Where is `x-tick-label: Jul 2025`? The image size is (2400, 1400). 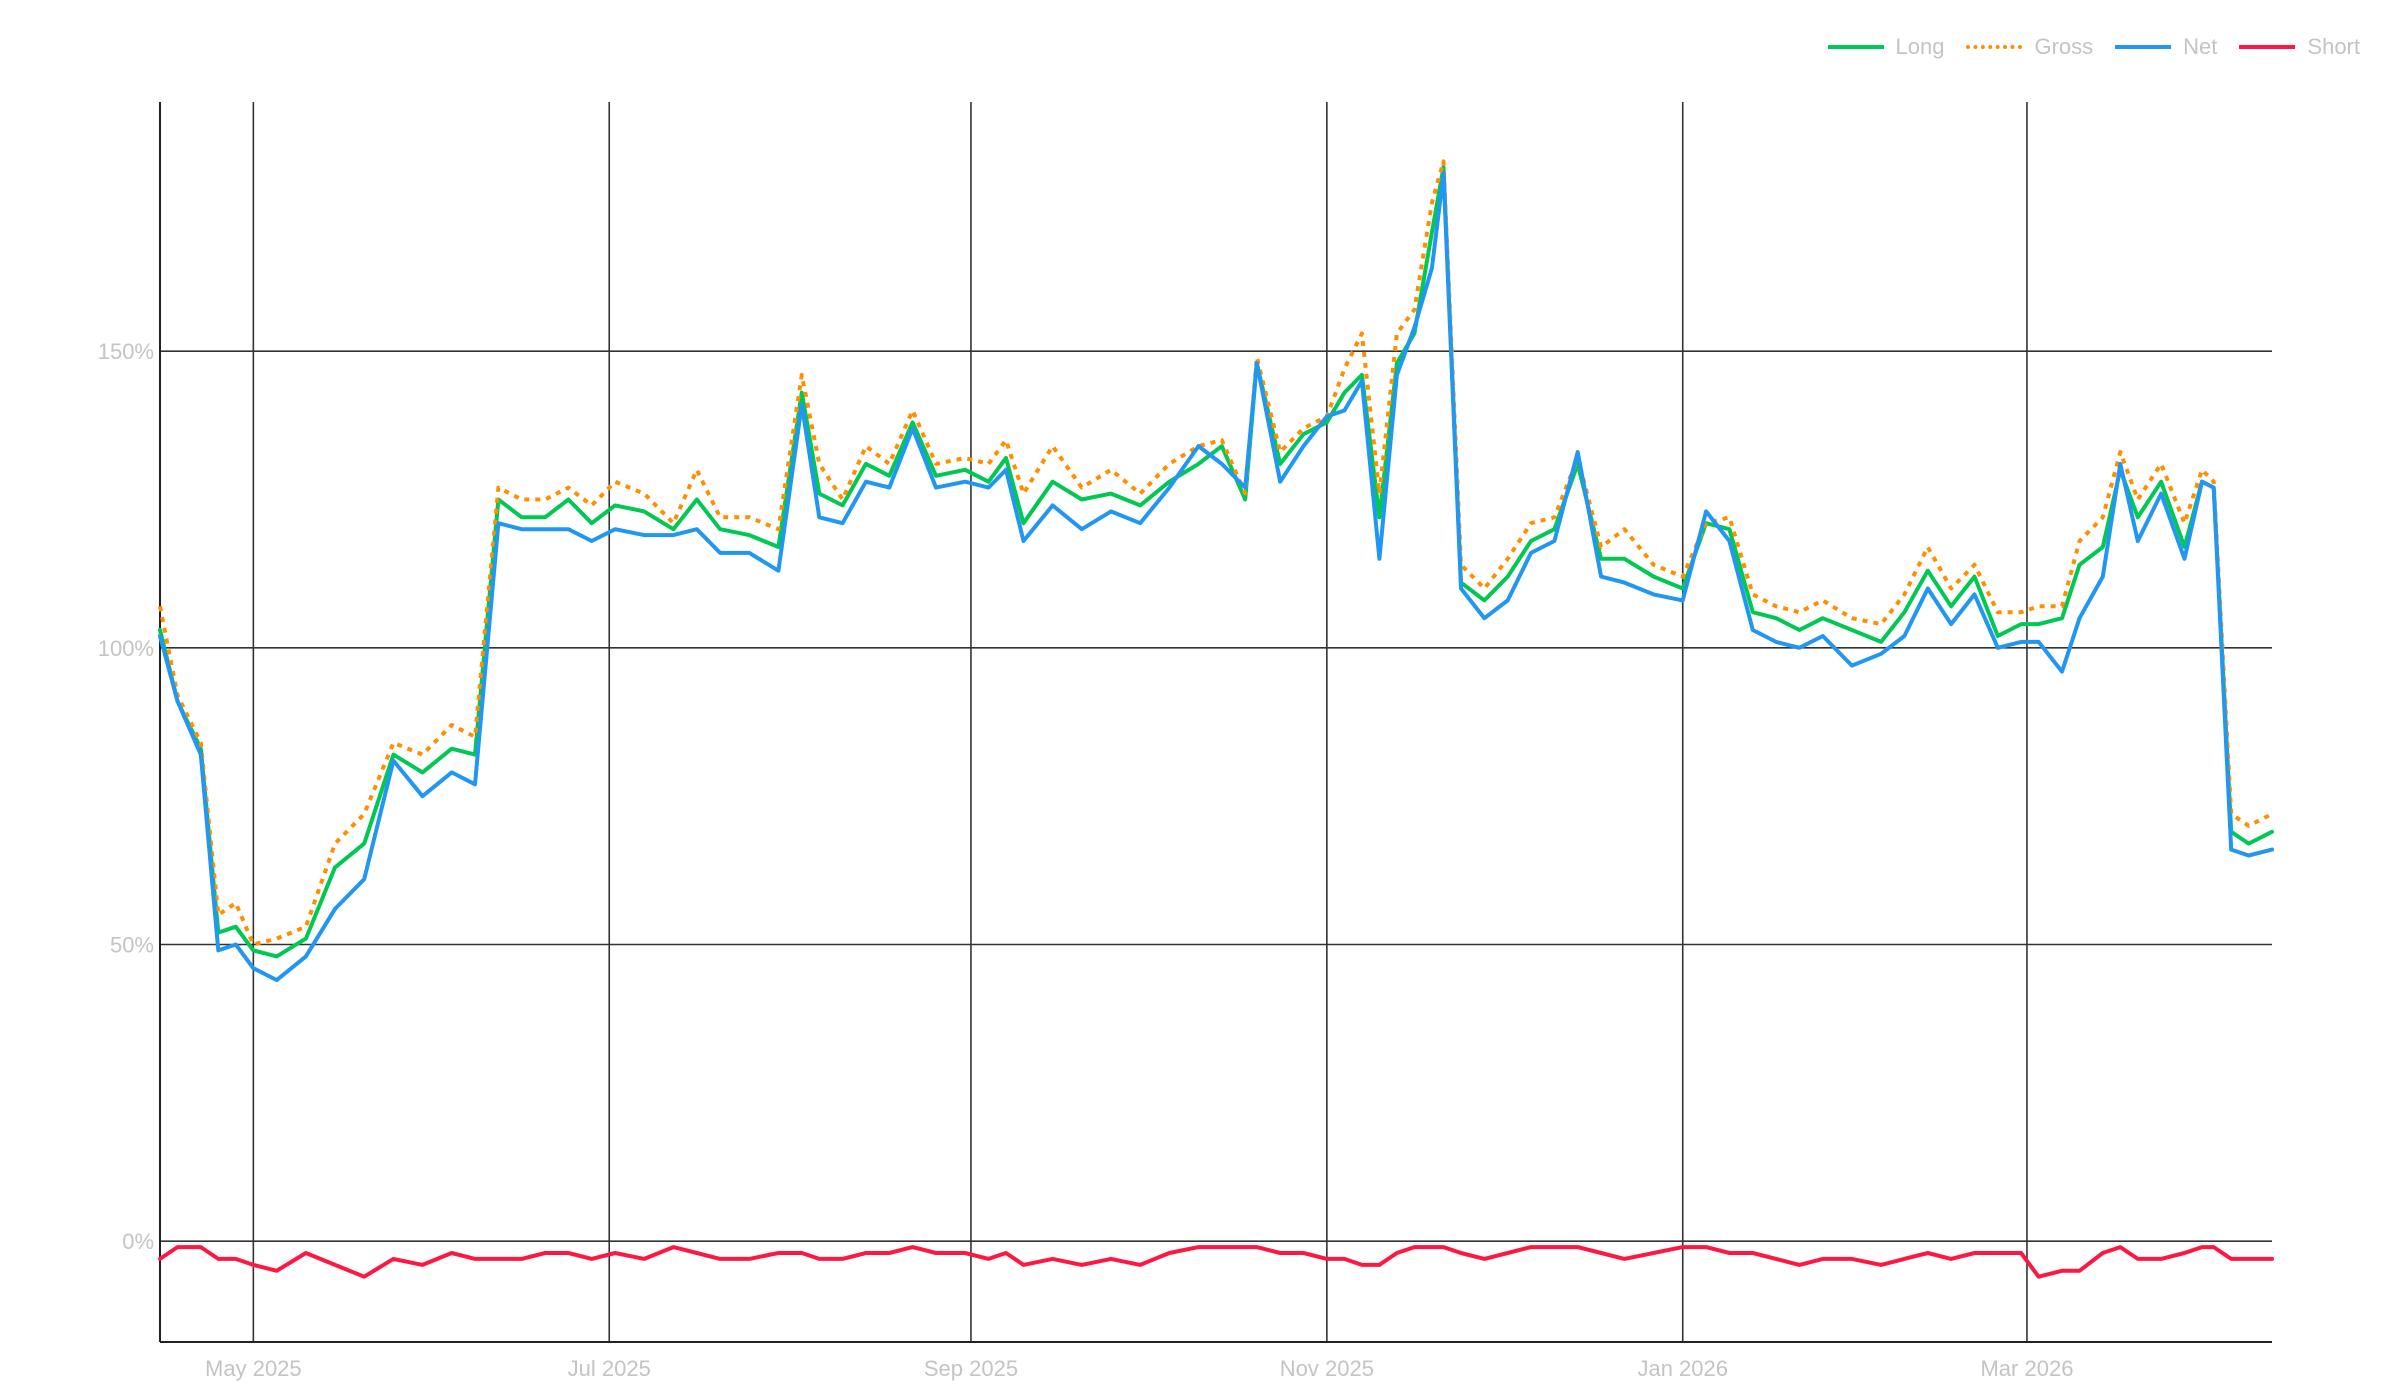 x-tick-label: Jul 2025 is located at coordinates (609, 1368).